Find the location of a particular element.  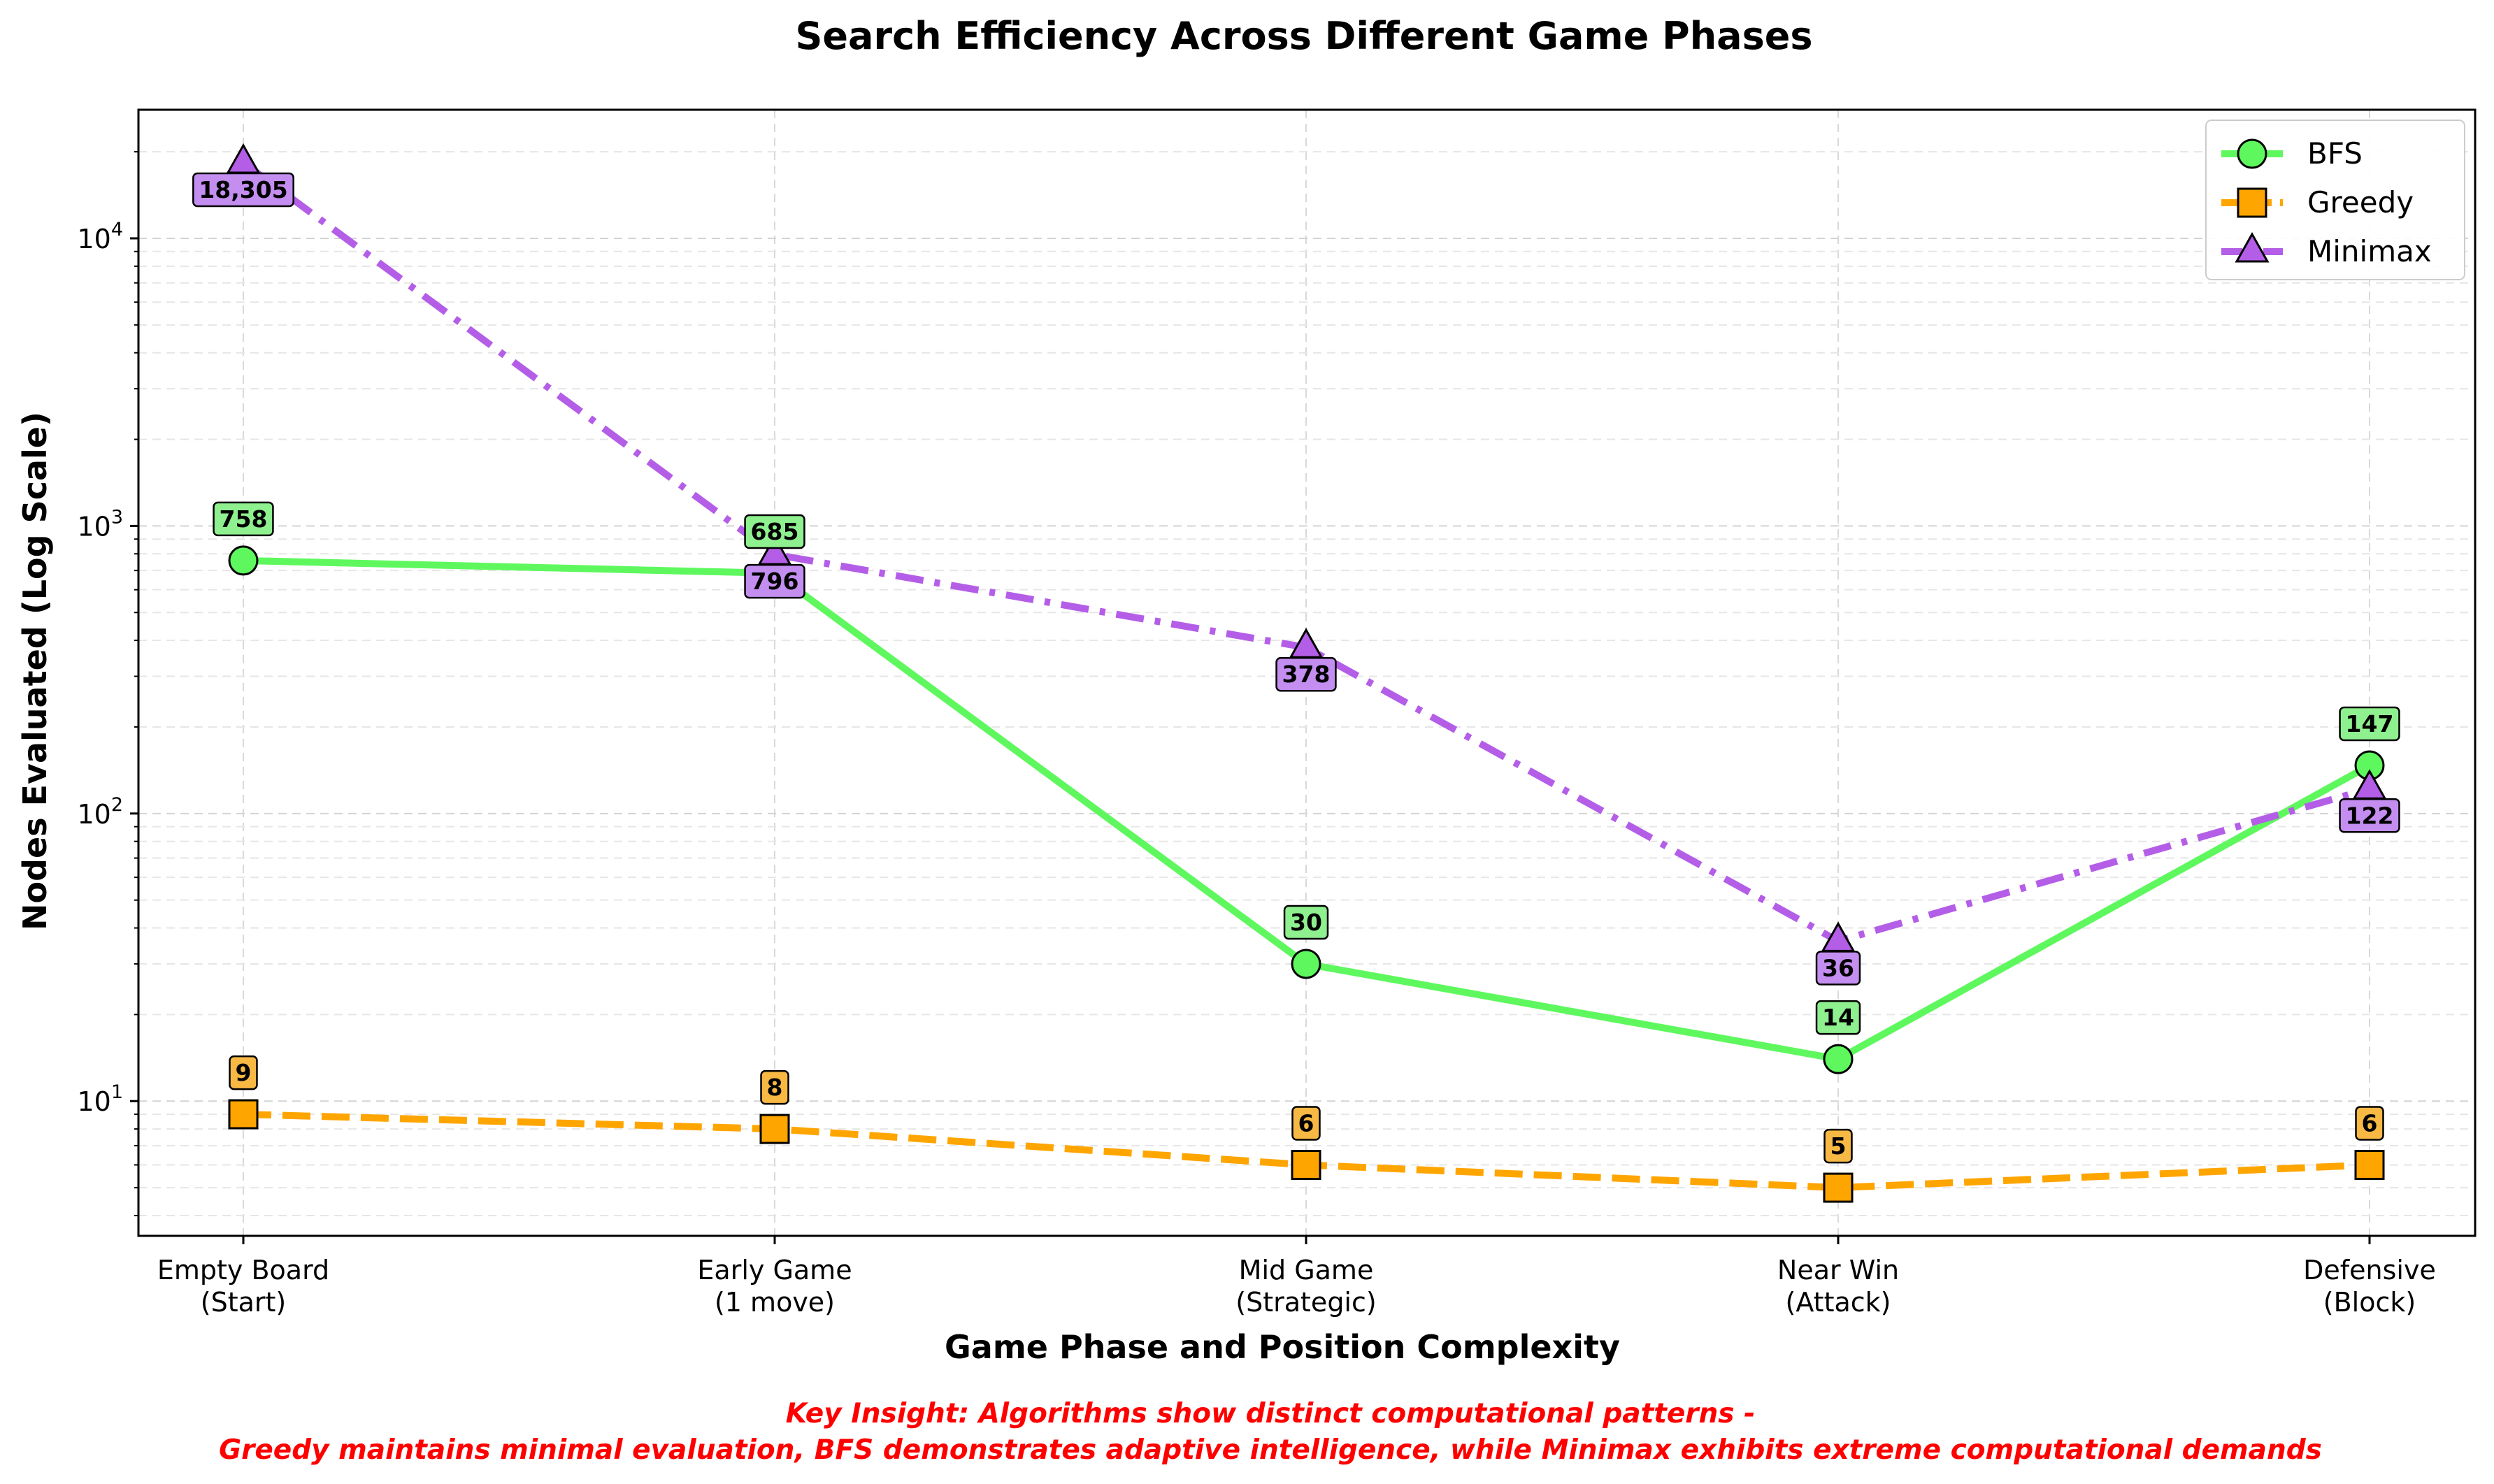

minimax-label-text: 18,305 is located at coordinates (243, 189).